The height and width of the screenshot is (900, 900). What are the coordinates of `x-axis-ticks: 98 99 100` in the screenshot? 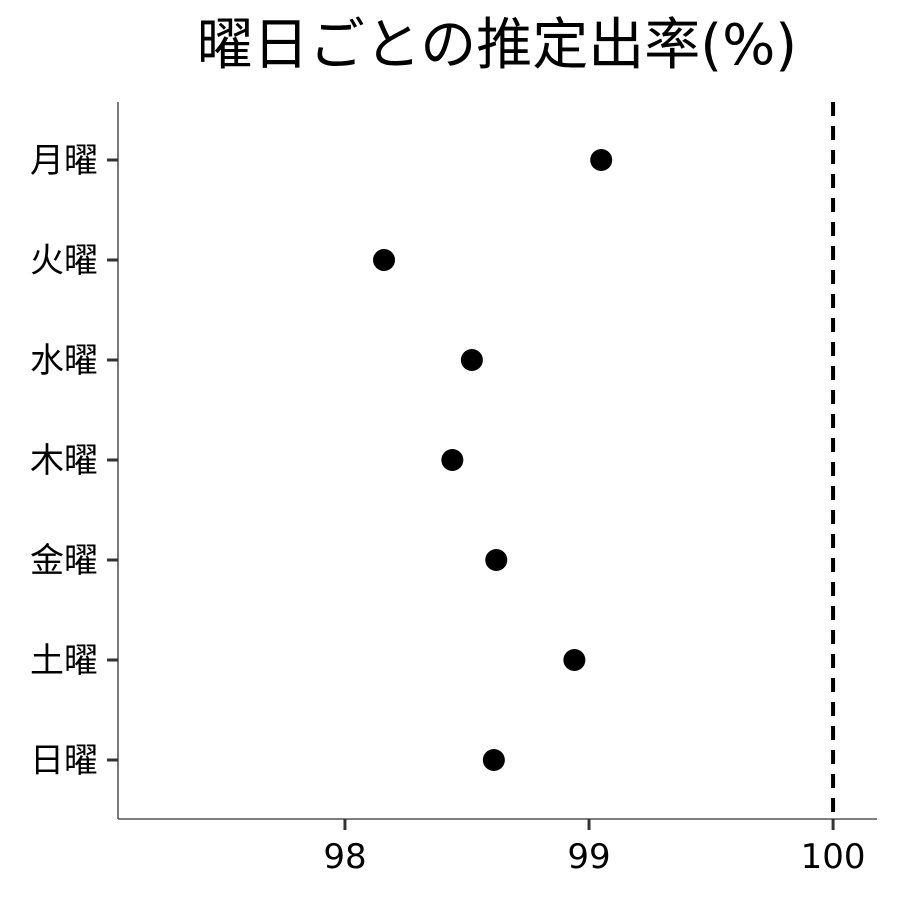 It's located at (594, 848).